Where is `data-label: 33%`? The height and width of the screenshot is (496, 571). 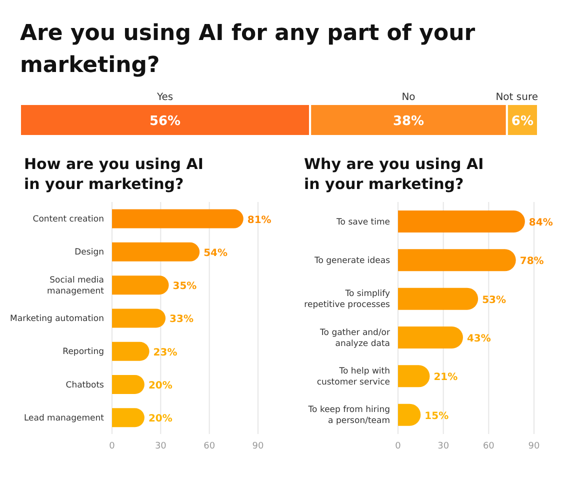
data-label: 33% is located at coordinates (182, 320).